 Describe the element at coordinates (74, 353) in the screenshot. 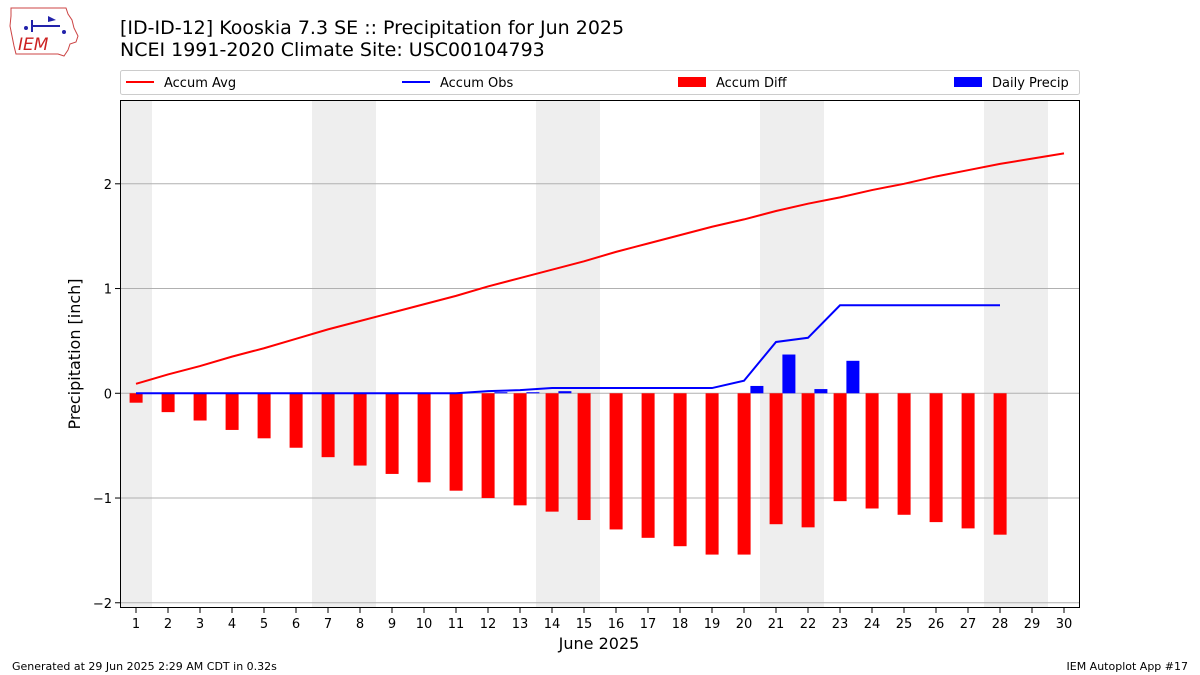

I see `y-axis-label: Precipitation [inch]` at that location.